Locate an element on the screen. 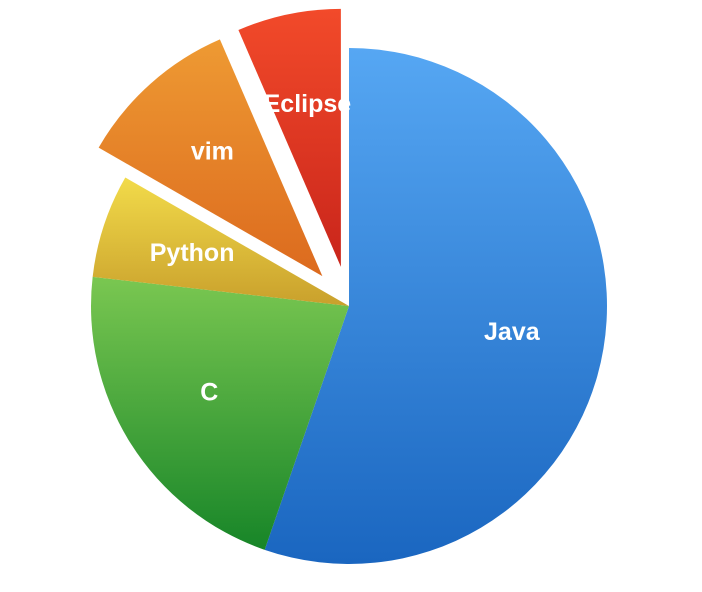 Image resolution: width=702 pixels, height=592 pixels. slice-label-python: Python is located at coordinates (192, 253).